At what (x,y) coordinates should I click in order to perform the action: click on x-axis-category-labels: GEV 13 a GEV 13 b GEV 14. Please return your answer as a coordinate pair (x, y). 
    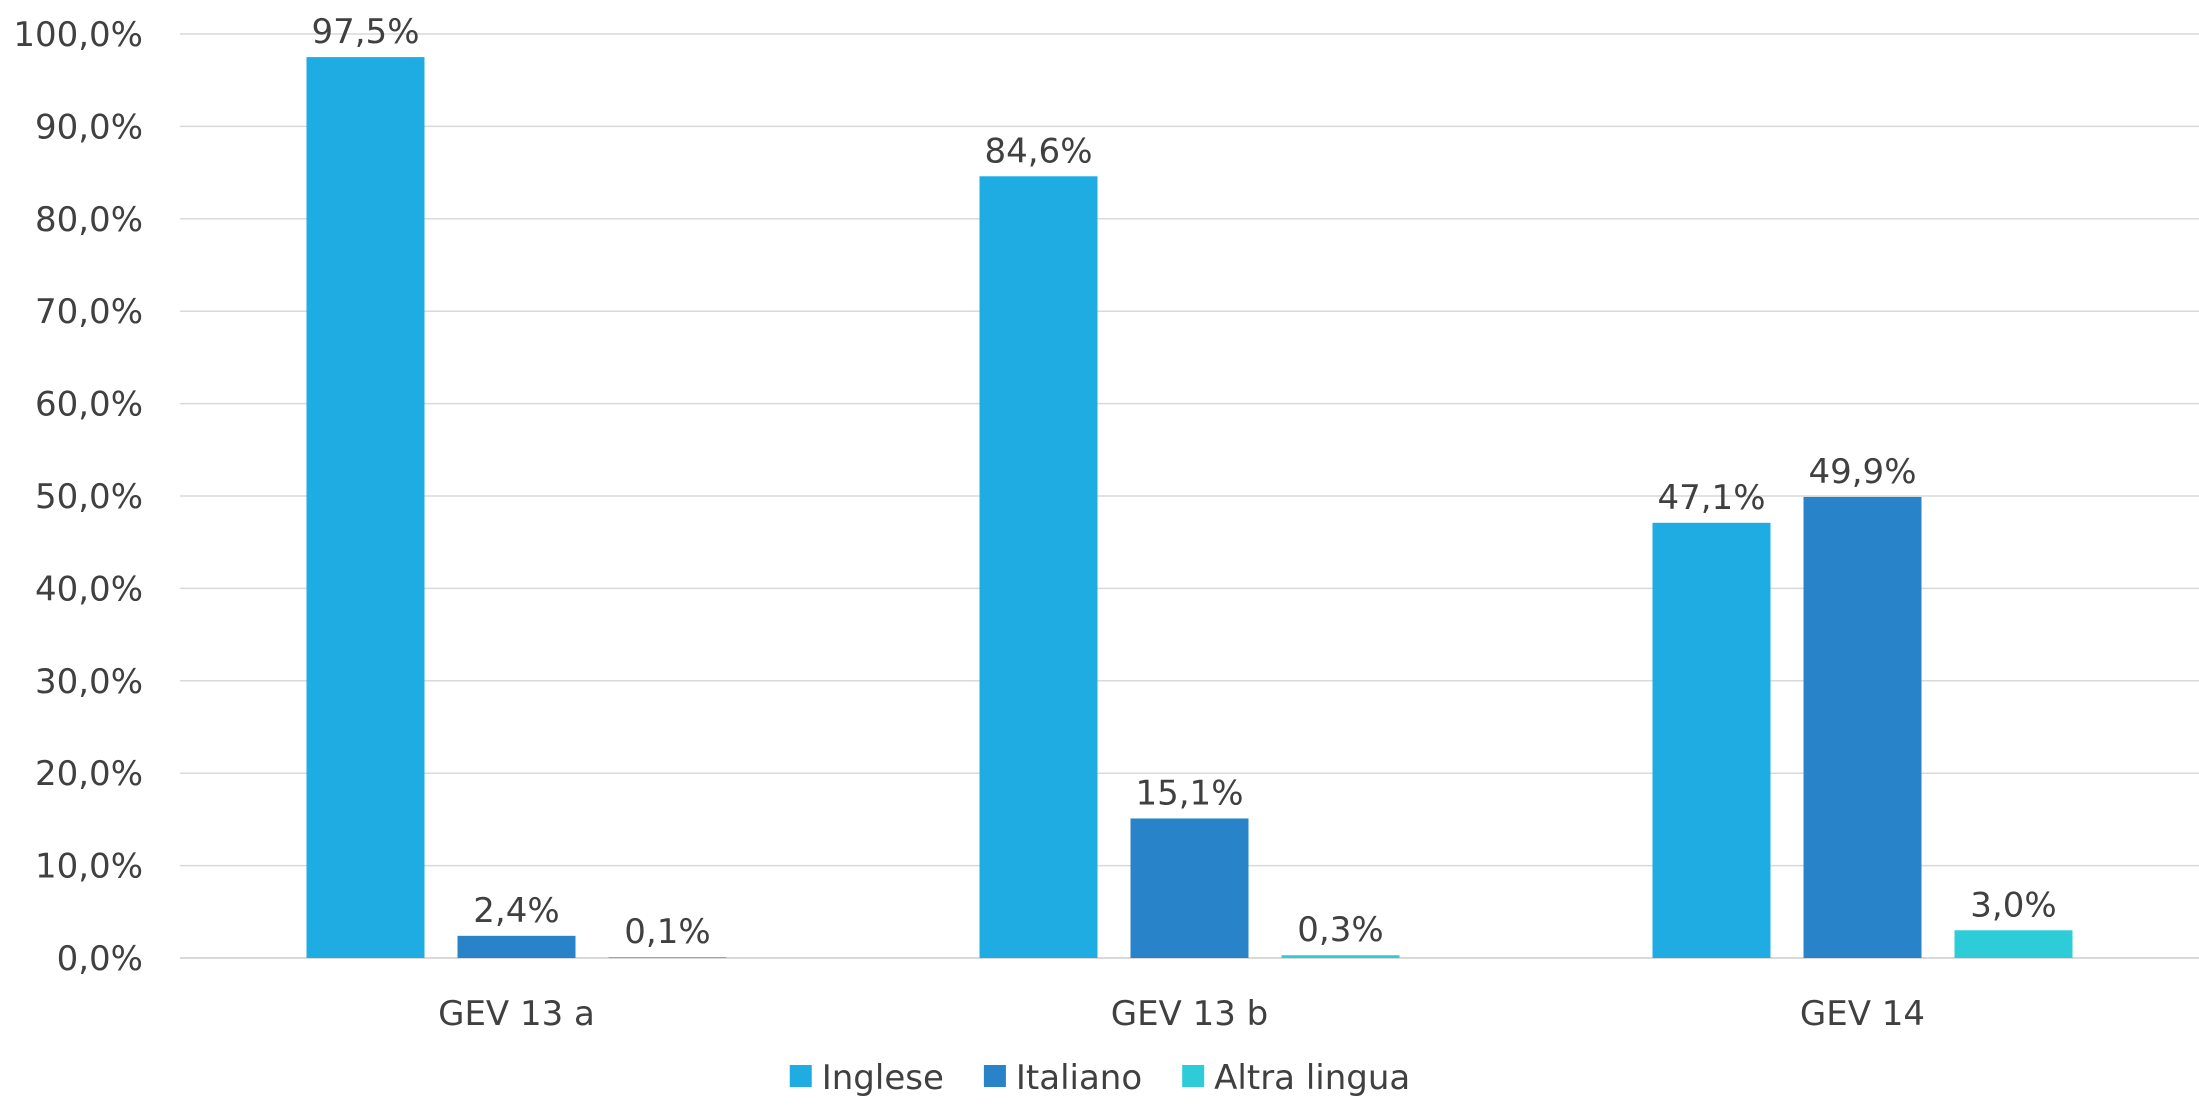
    Looking at the image, I should click on (1181, 1014).